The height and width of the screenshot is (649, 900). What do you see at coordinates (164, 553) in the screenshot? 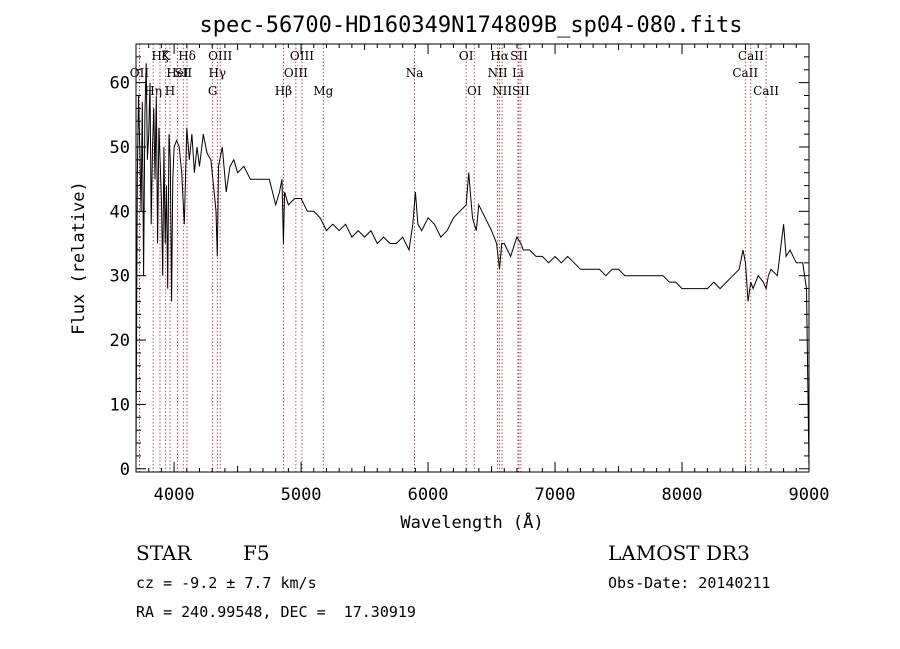
I see `object-class: STAR` at bounding box center [164, 553].